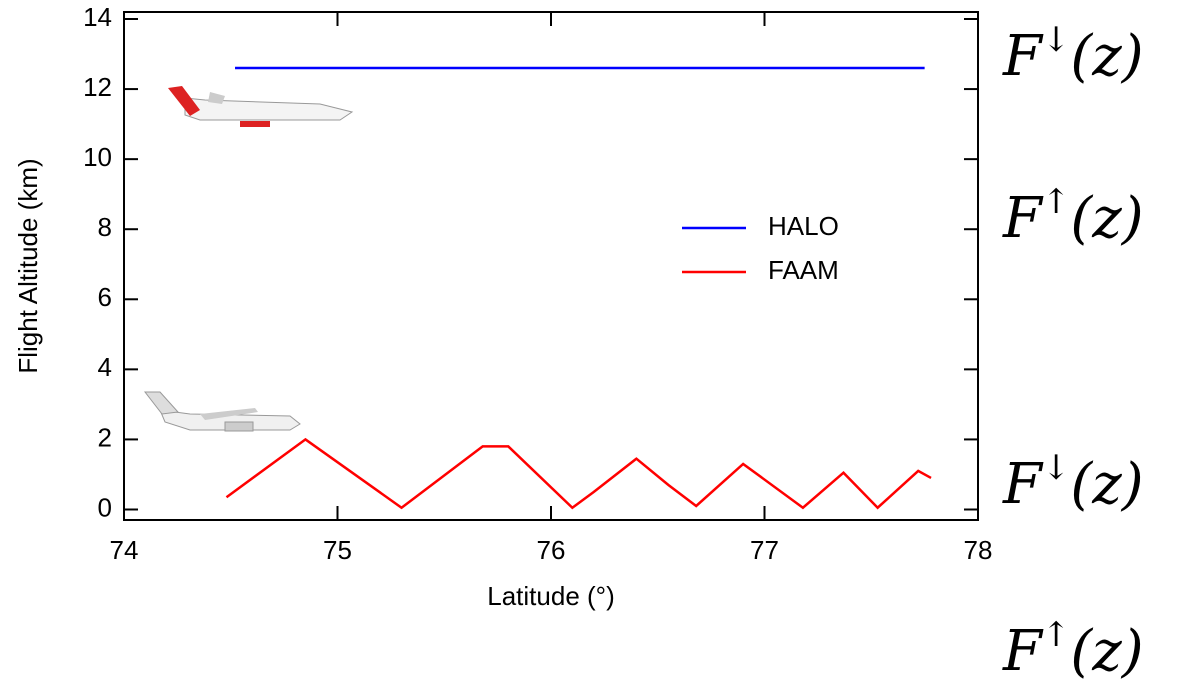 Image resolution: width=1183 pixels, height=693 pixels. What do you see at coordinates (124, 550) in the screenshot?
I see `x-tick-label: 74` at bounding box center [124, 550].